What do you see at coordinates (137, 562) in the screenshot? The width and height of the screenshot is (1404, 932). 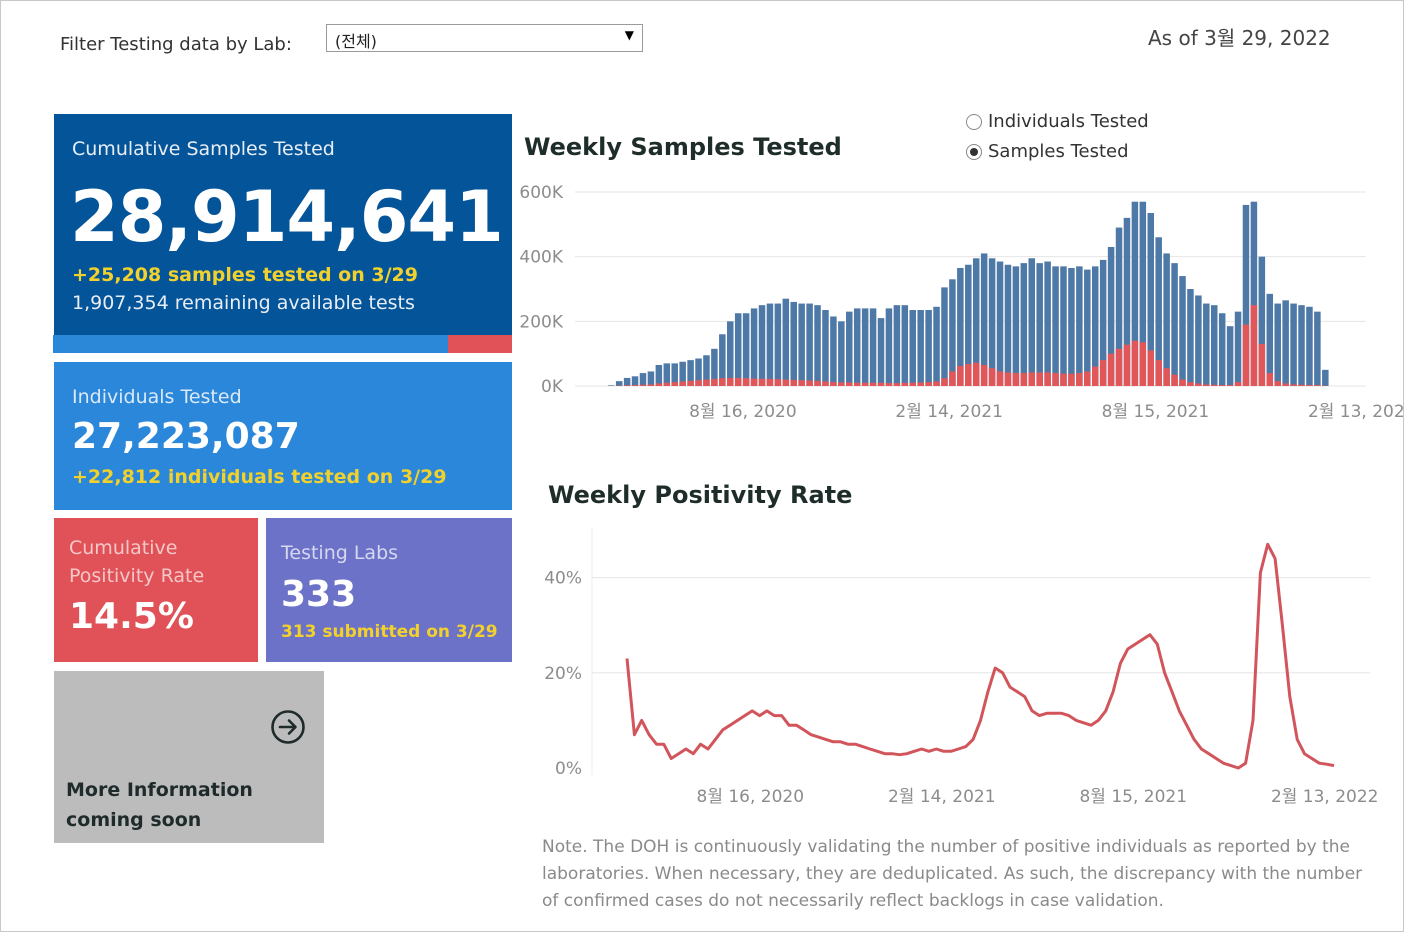 I see `cumulative-positivity-title: Cumulative Positivity Rate` at bounding box center [137, 562].